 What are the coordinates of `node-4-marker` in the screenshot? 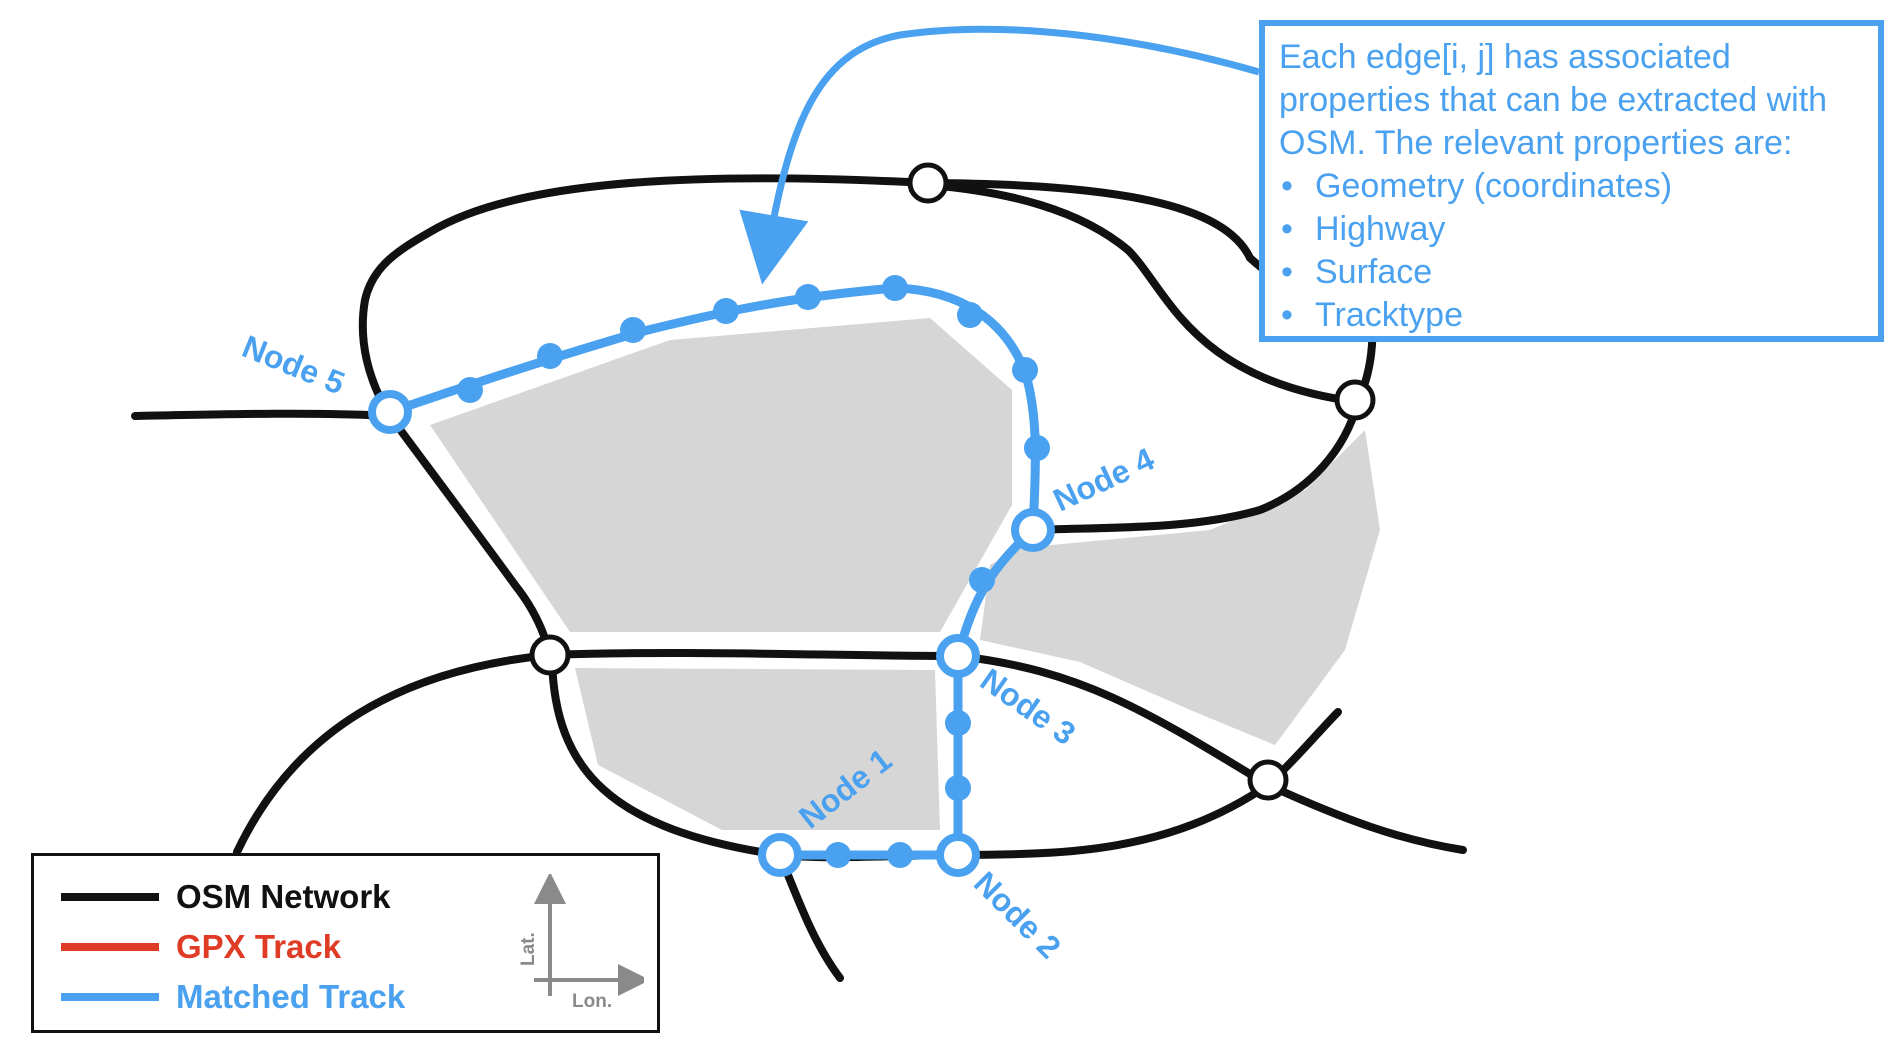 It's located at (1033, 530).